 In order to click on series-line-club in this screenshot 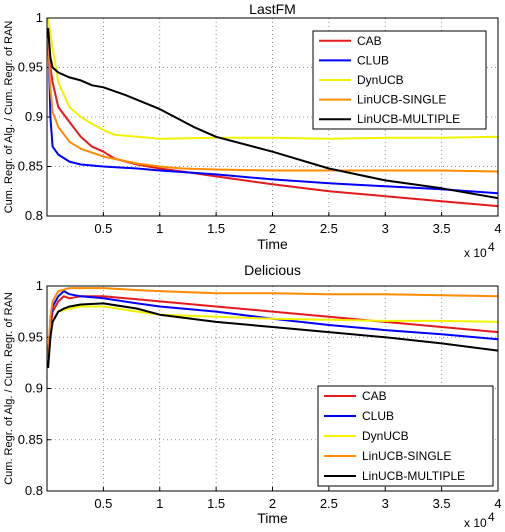, I will do `click(272, 324)`.